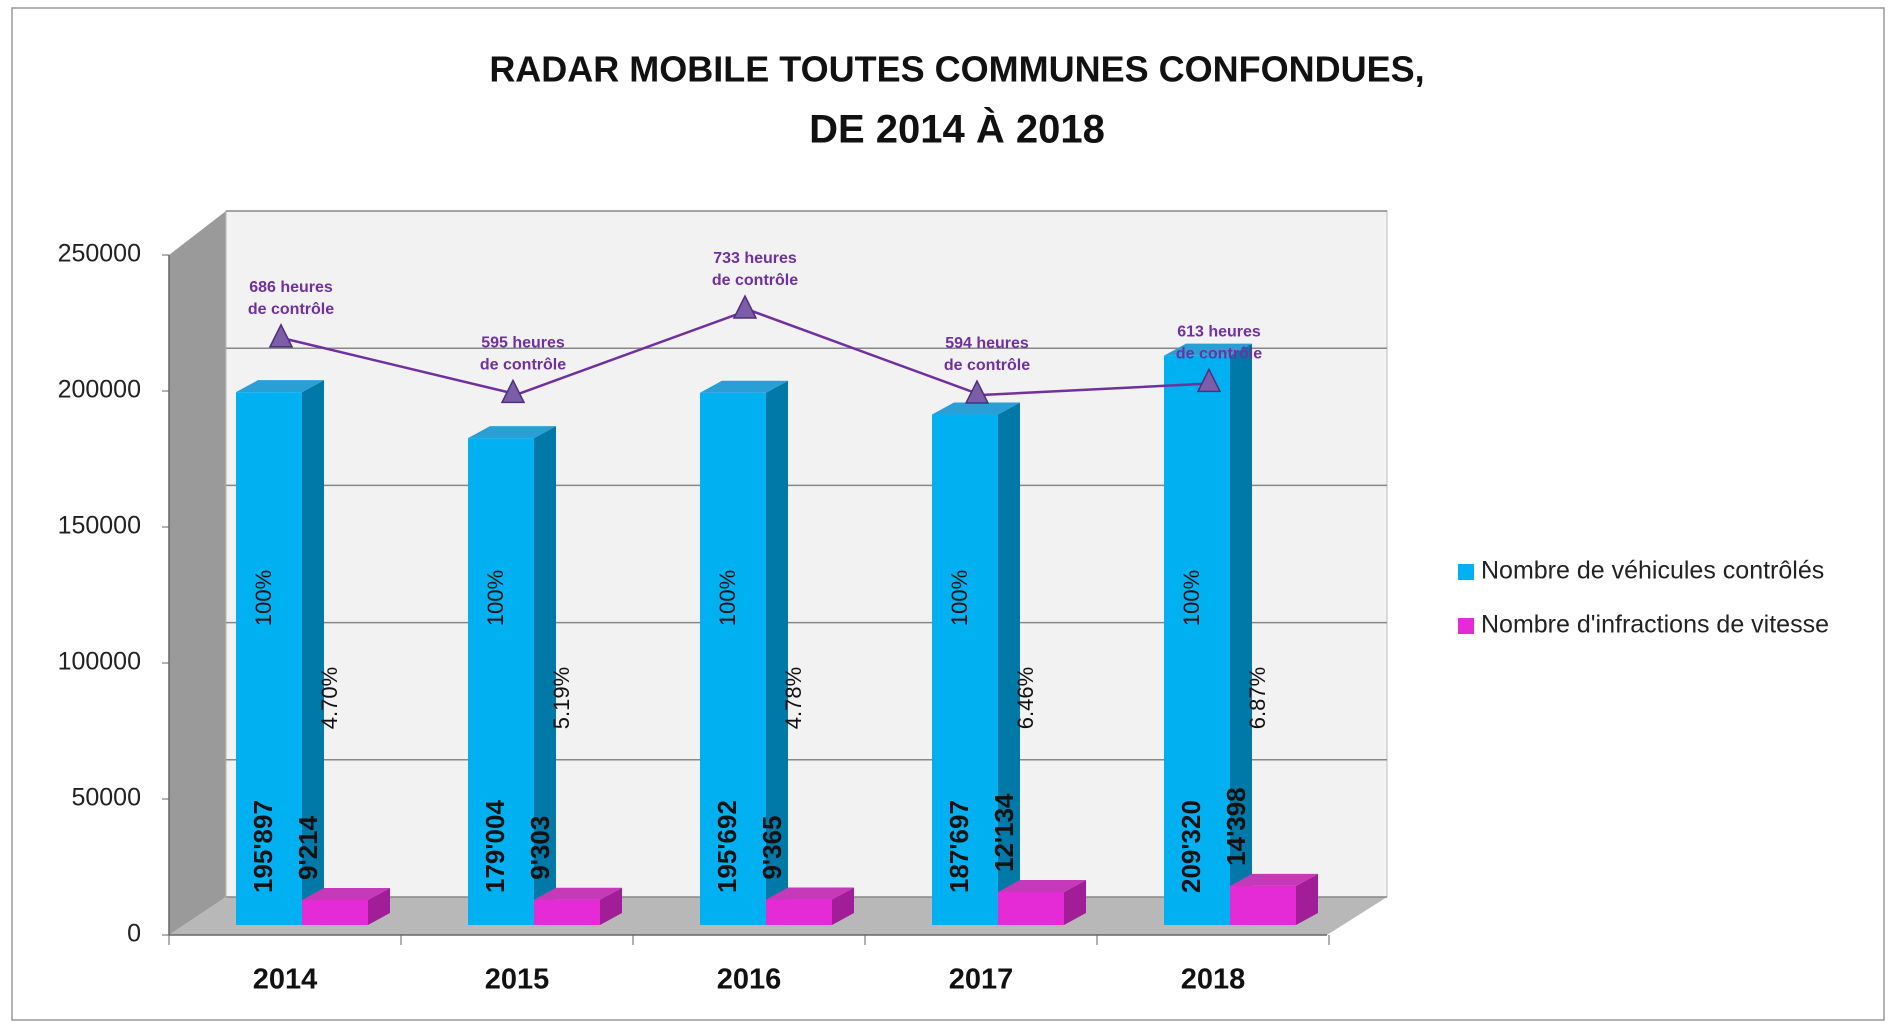 This screenshot has width=1888, height=1024. Describe the element at coordinates (99, 526) in the screenshot. I see `y-tick-label: 150000` at that location.